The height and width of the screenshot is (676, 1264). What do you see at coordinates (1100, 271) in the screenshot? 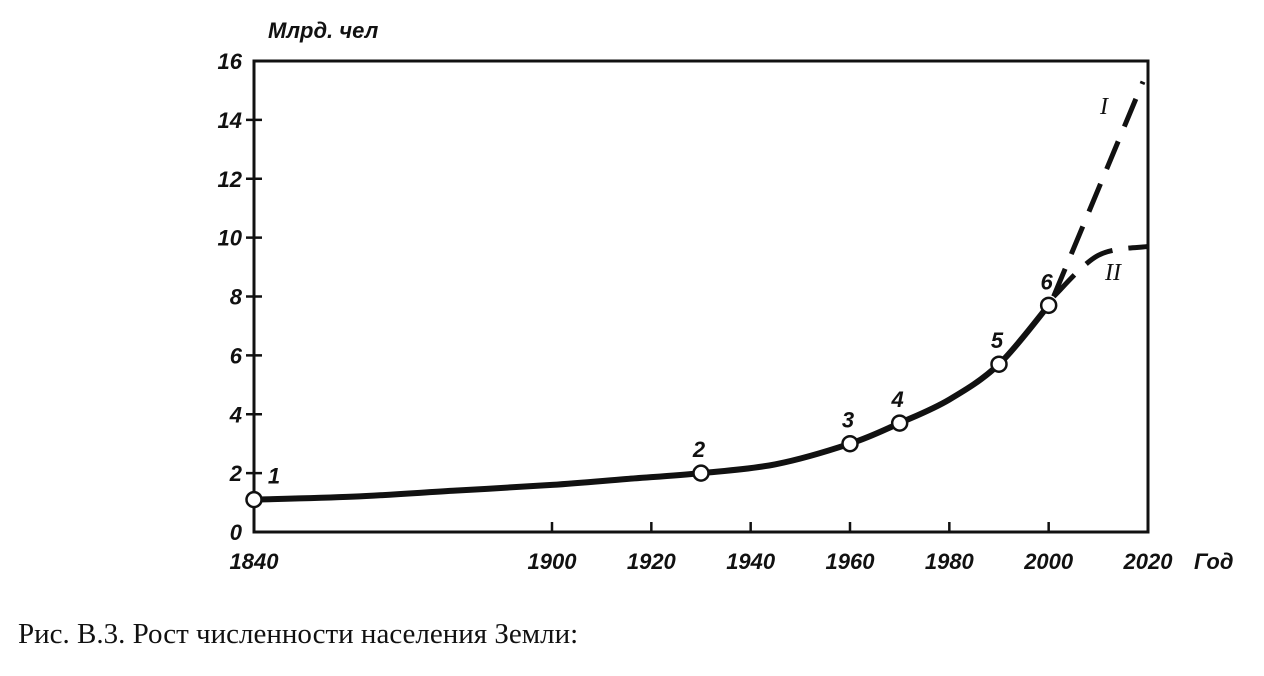
I see `projection-line-II` at bounding box center [1100, 271].